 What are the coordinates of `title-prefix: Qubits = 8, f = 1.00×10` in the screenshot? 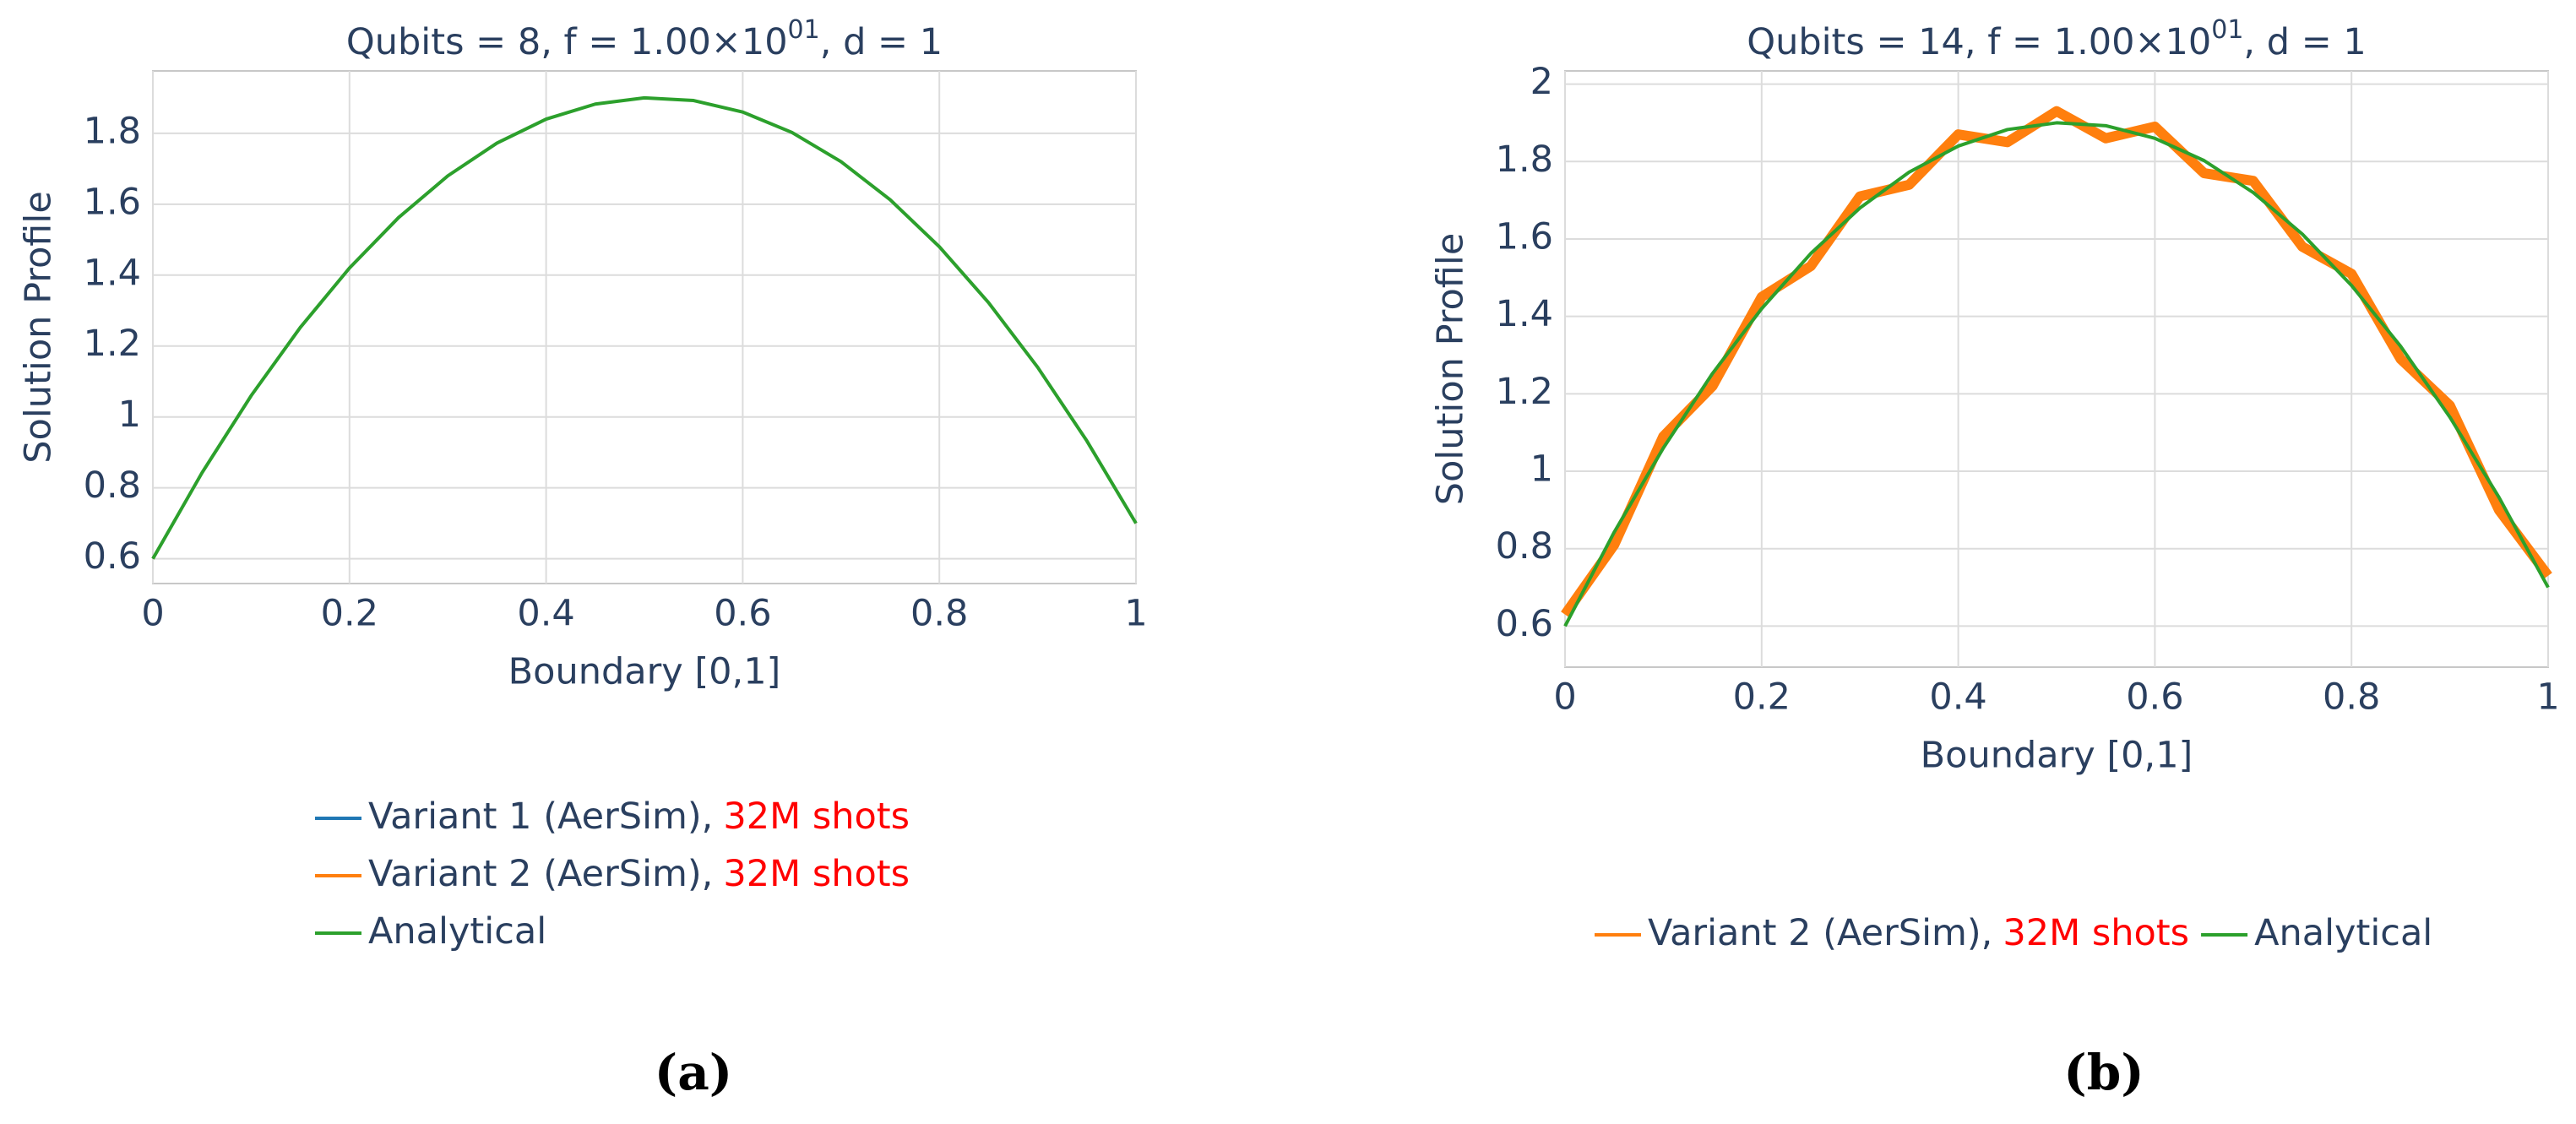 It's located at (567, 42).